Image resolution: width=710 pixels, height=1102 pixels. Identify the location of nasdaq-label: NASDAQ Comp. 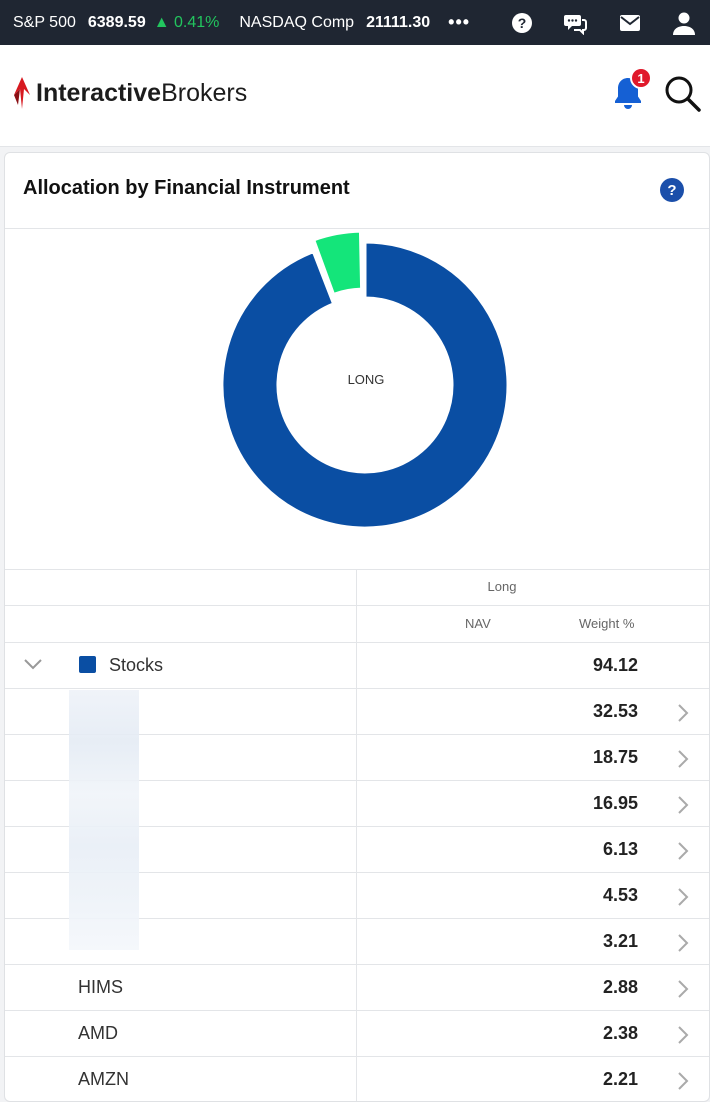
(297, 22).